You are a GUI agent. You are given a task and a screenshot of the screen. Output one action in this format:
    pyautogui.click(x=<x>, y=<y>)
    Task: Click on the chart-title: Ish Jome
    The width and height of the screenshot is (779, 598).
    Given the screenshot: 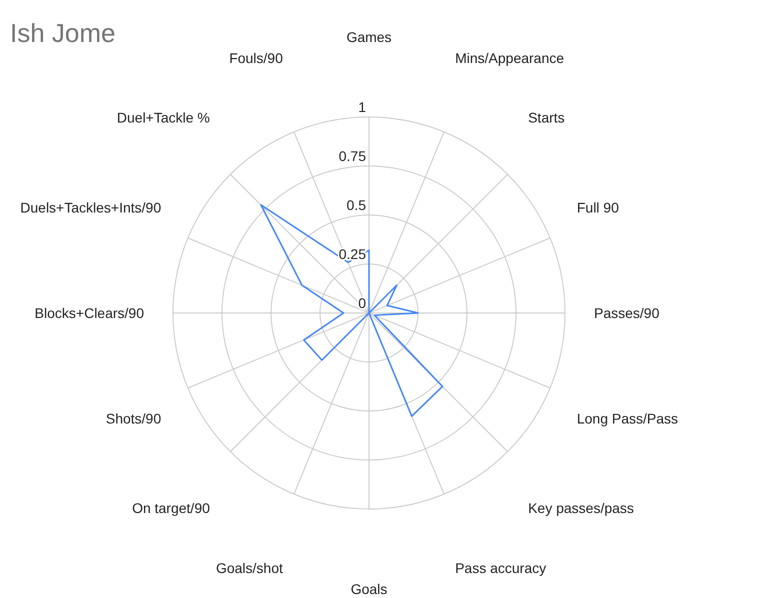 What is the action you would take?
    pyautogui.click(x=63, y=33)
    